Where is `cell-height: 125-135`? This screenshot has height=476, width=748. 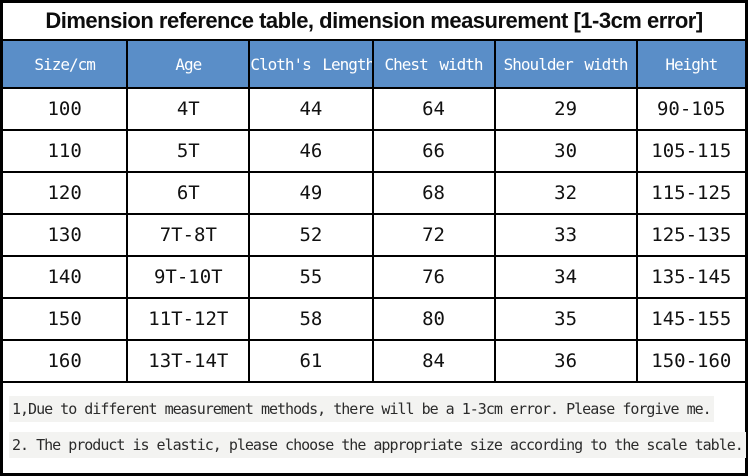 cell-height: 125-135 is located at coordinates (690, 235).